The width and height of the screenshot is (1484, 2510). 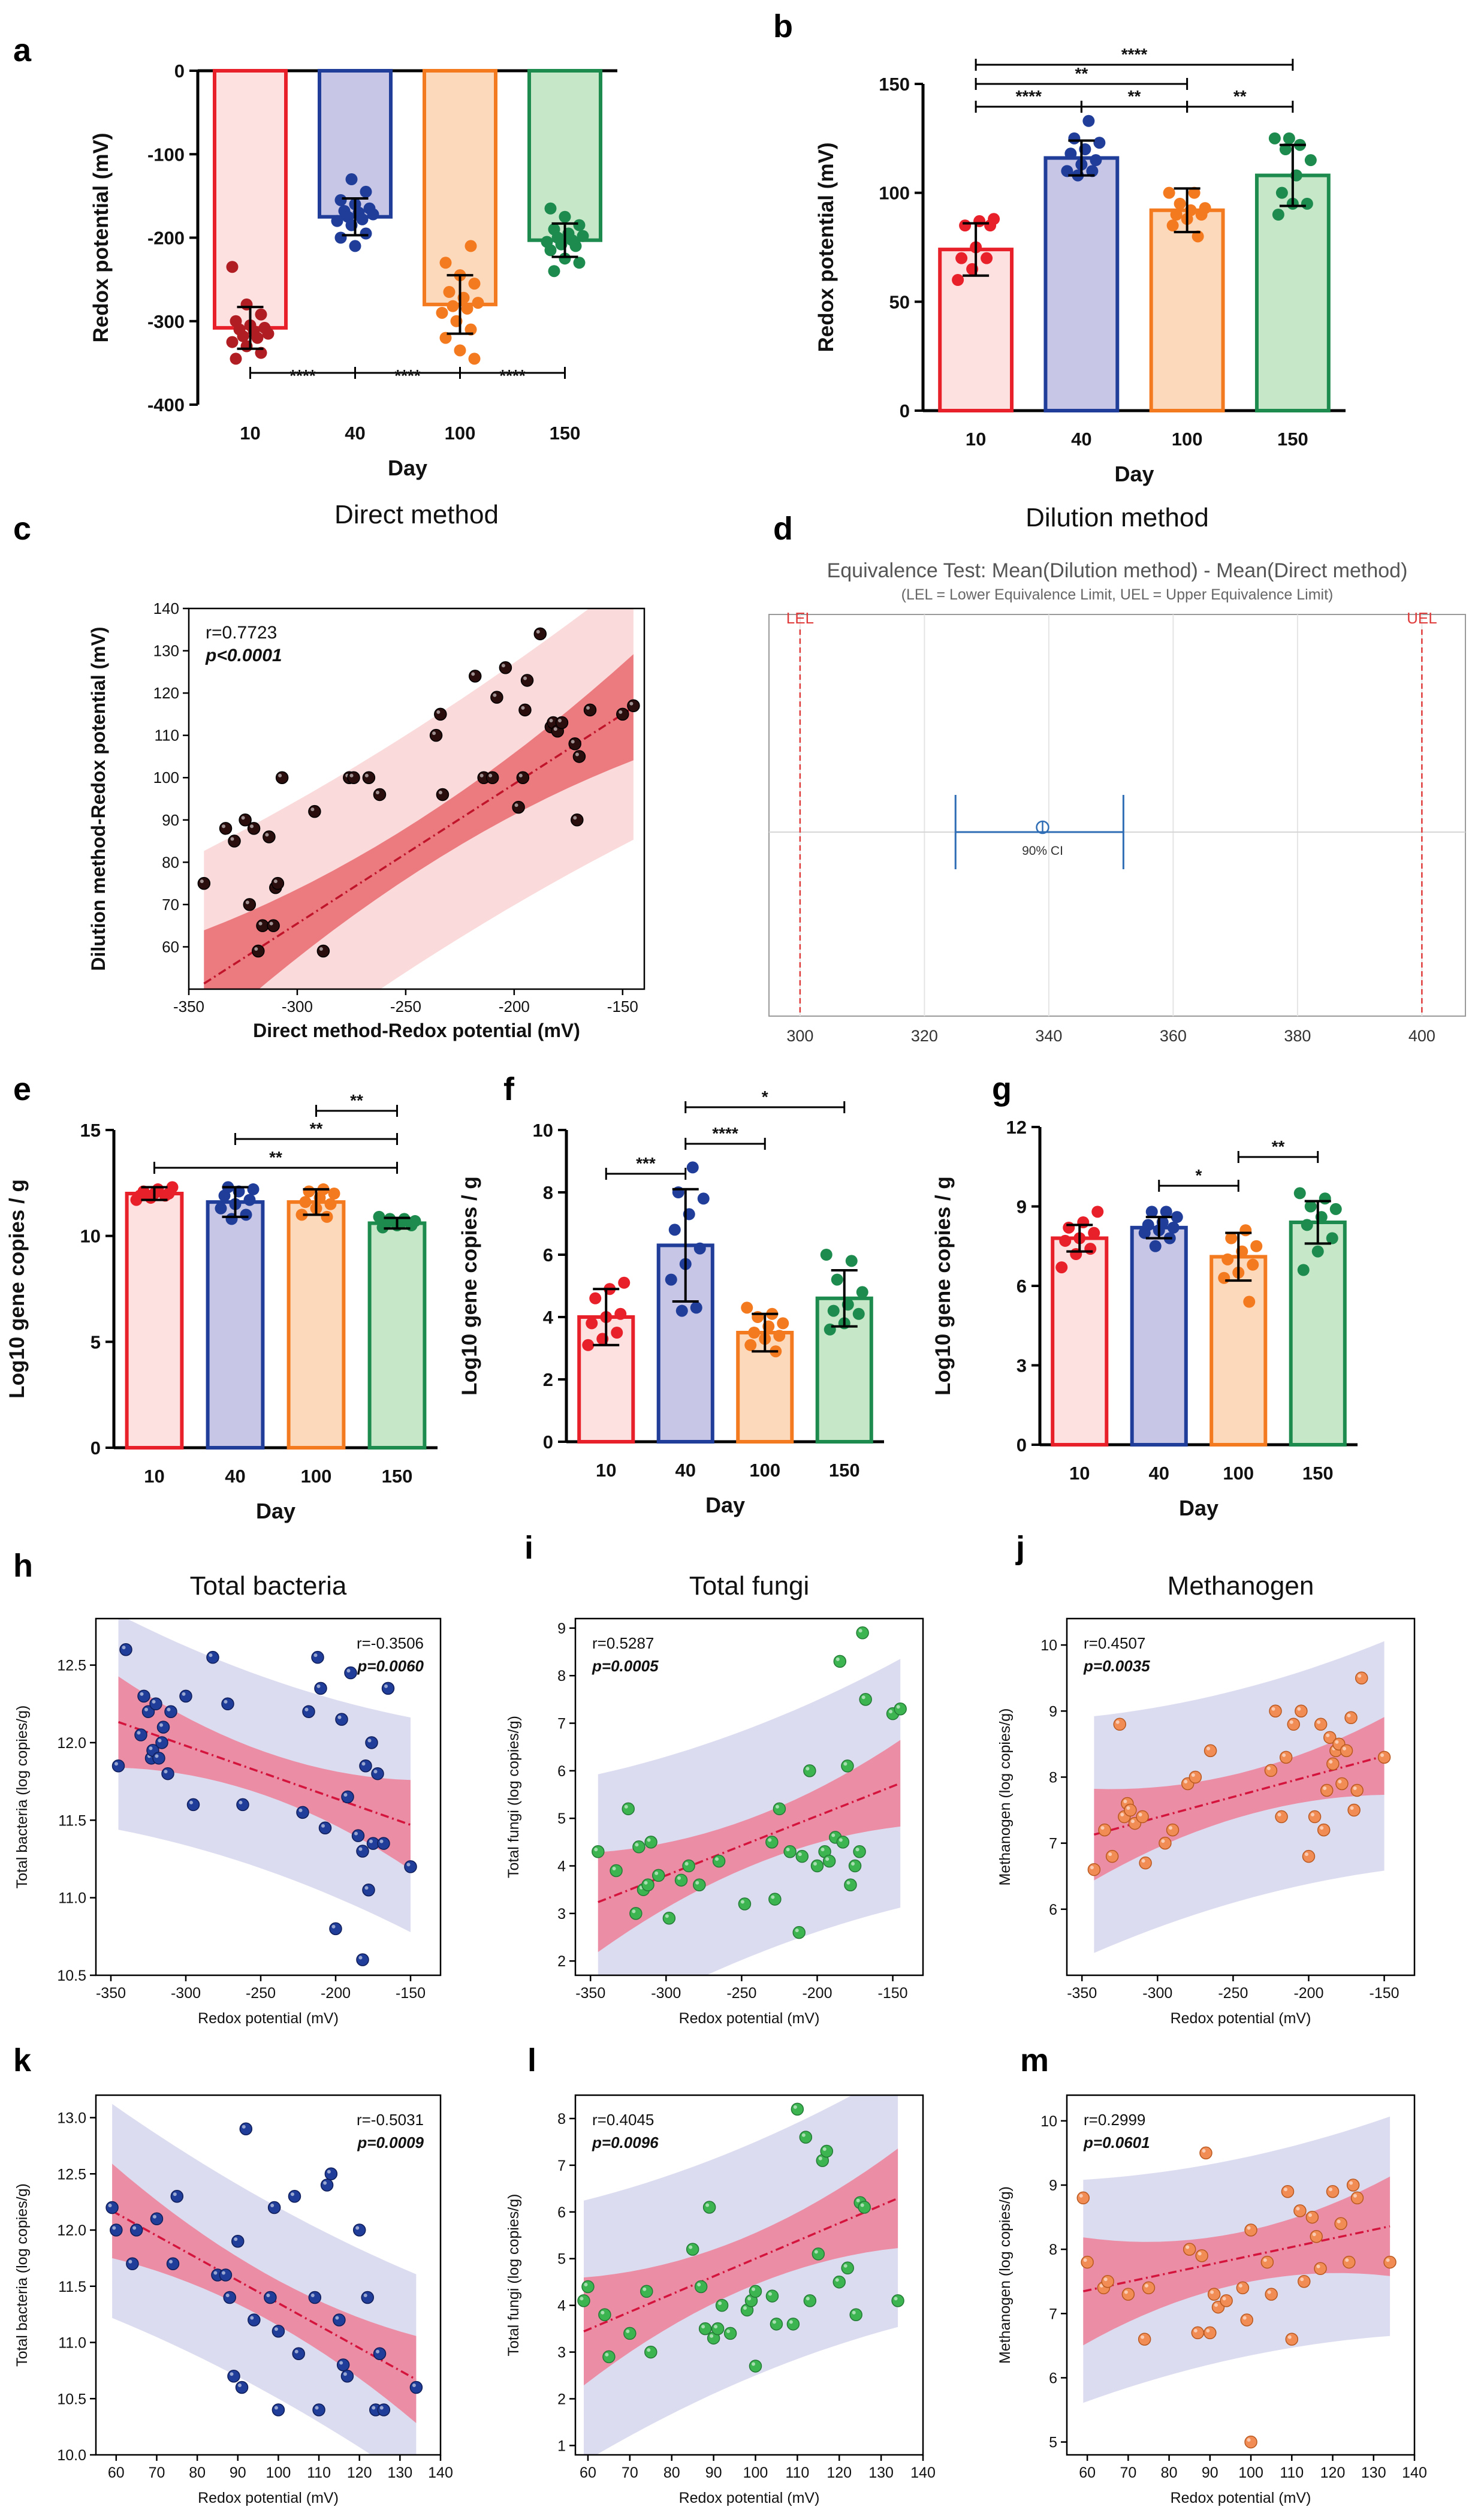 What do you see at coordinates (22, 529) in the screenshot?
I see `panel-letter-c: c` at bounding box center [22, 529].